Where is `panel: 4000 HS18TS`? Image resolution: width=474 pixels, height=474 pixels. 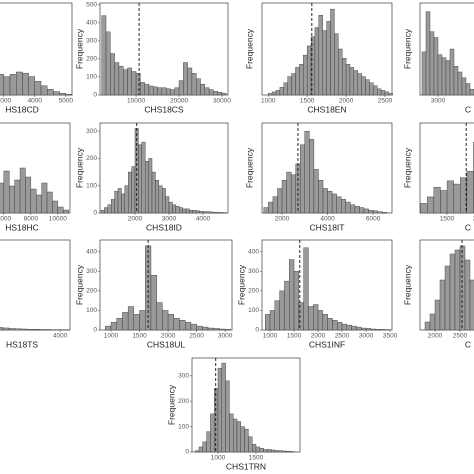
panel: 4000 HS18TS is located at coordinates (35, 294).